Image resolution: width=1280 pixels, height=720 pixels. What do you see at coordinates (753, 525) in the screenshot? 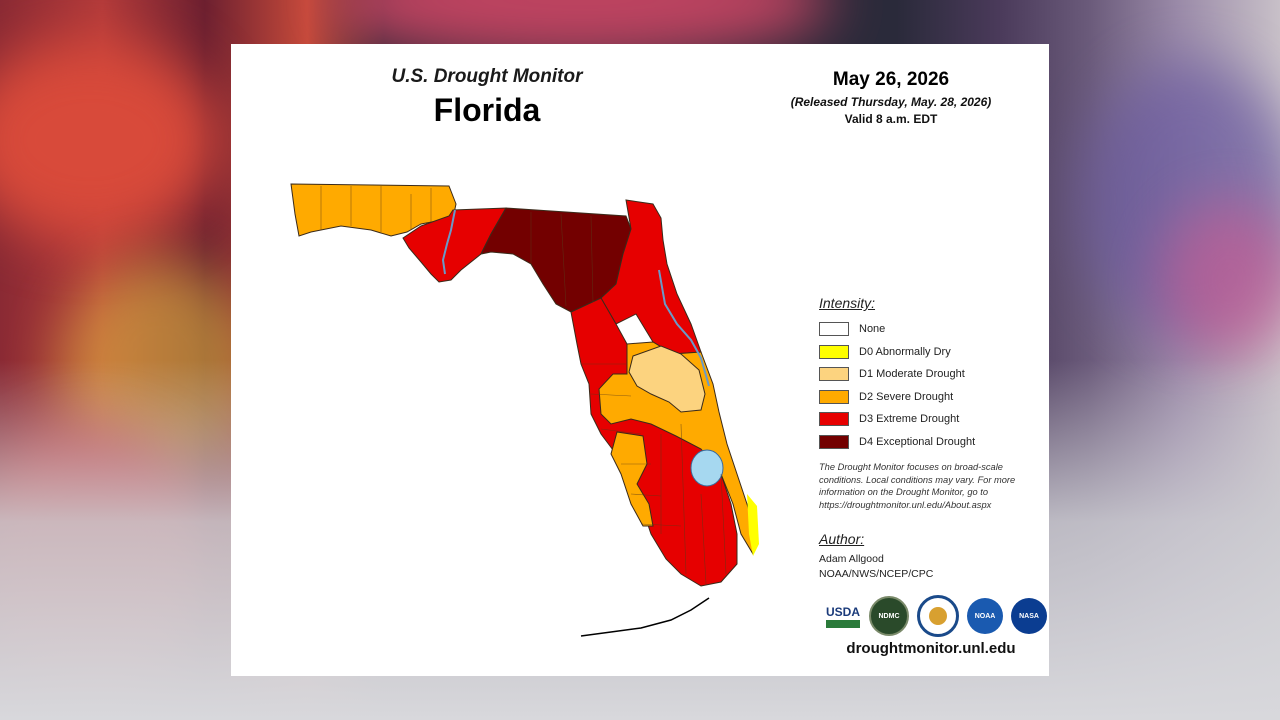
I see `region-d0-east-coast` at bounding box center [753, 525].